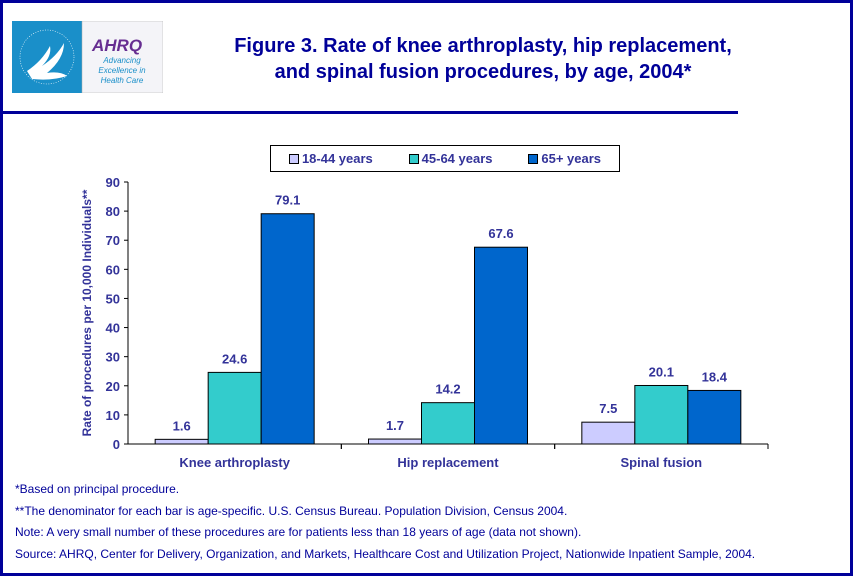 Image resolution: width=853 pixels, height=576 pixels. Describe the element at coordinates (571, 158) in the screenshot. I see `legend-label: 65+ years` at that location.